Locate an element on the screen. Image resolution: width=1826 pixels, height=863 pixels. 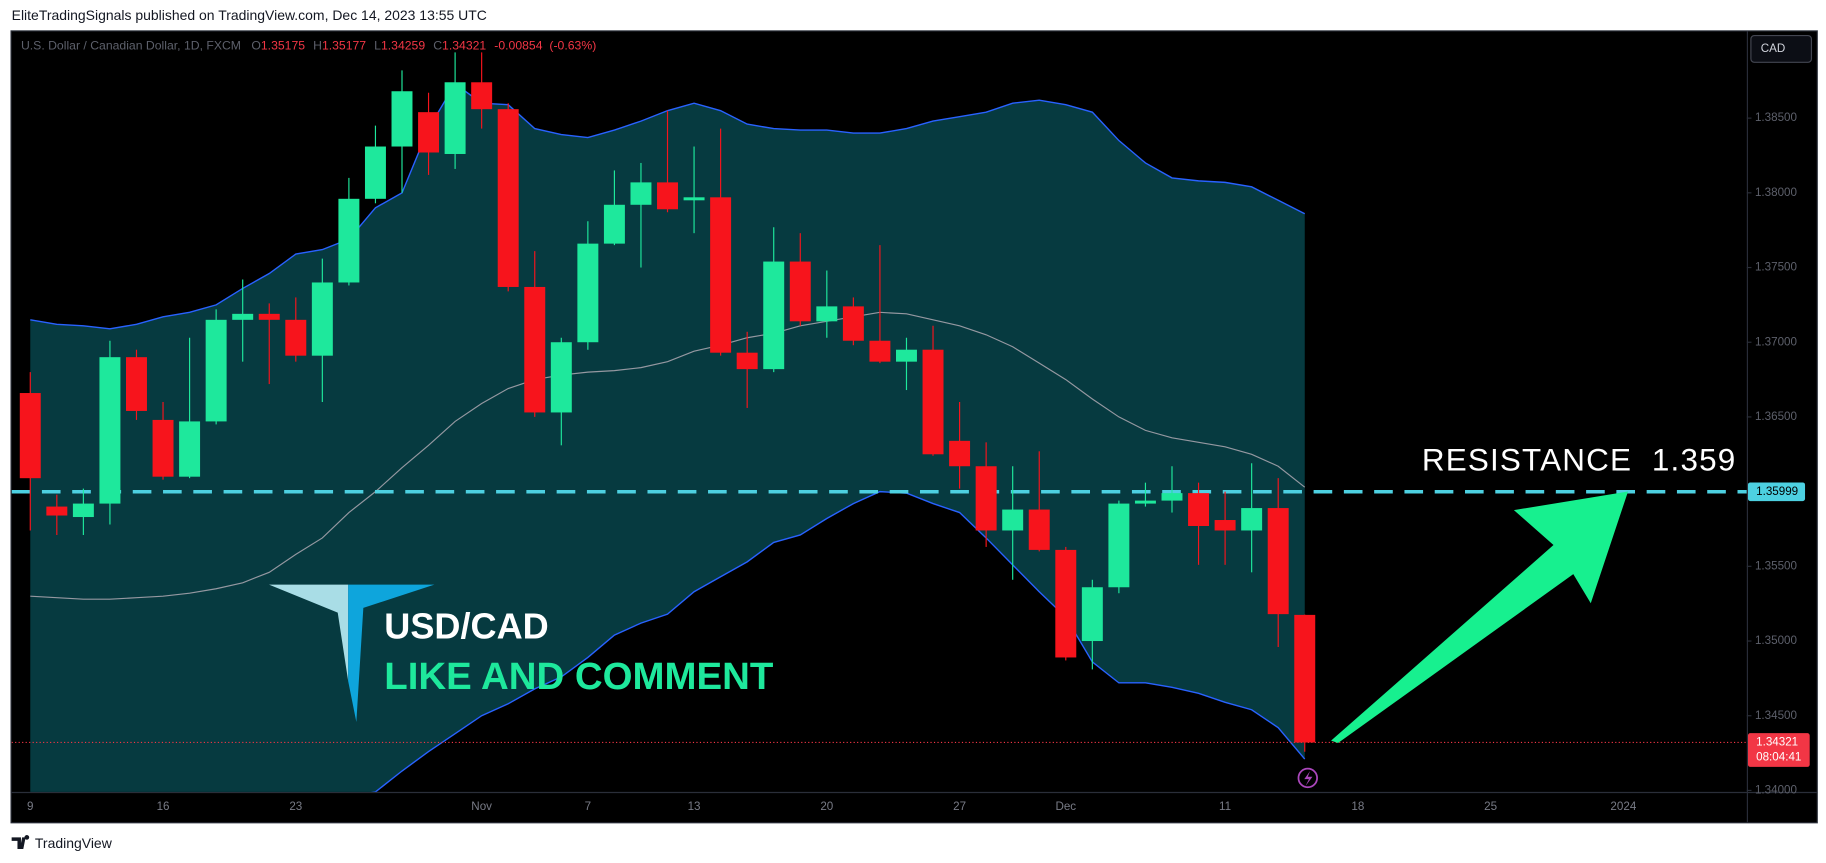
legend-low: 1.34259 is located at coordinates (403, 46).